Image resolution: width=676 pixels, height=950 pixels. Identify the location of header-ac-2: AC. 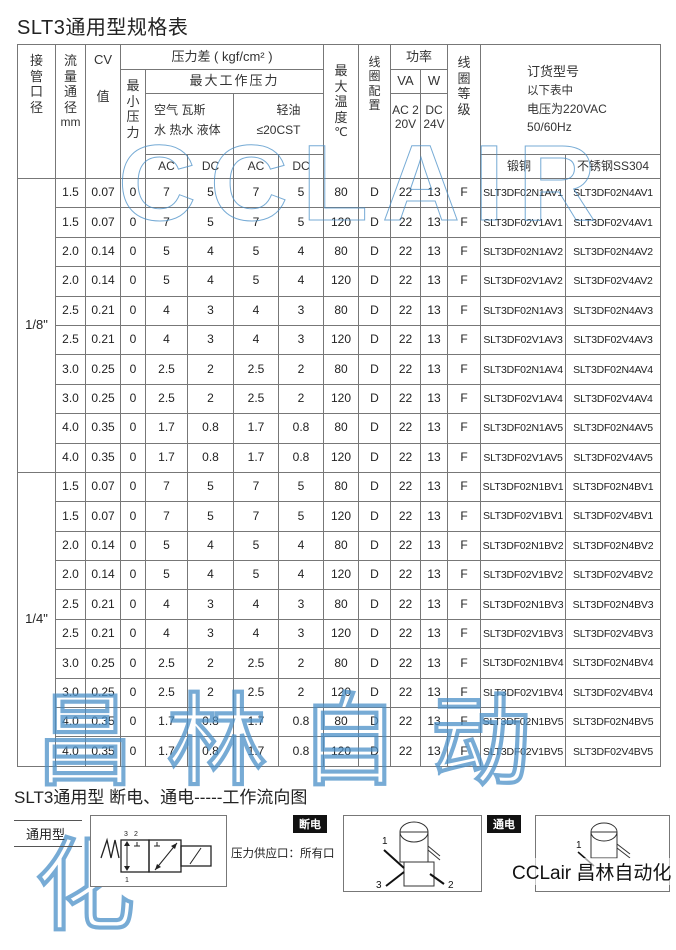
(256, 166).